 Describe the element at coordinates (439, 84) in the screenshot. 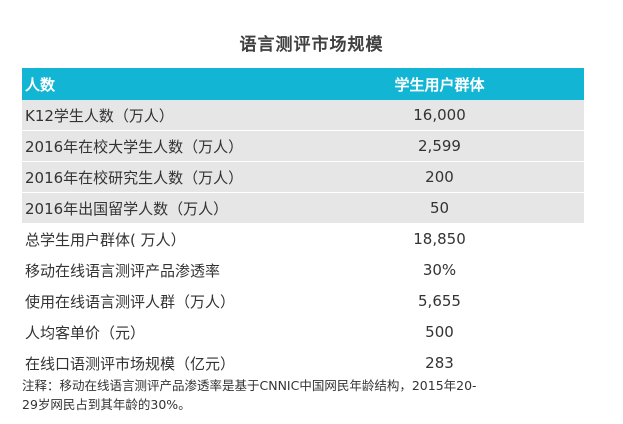

I see `header-student-group: 学生用户群体` at that location.